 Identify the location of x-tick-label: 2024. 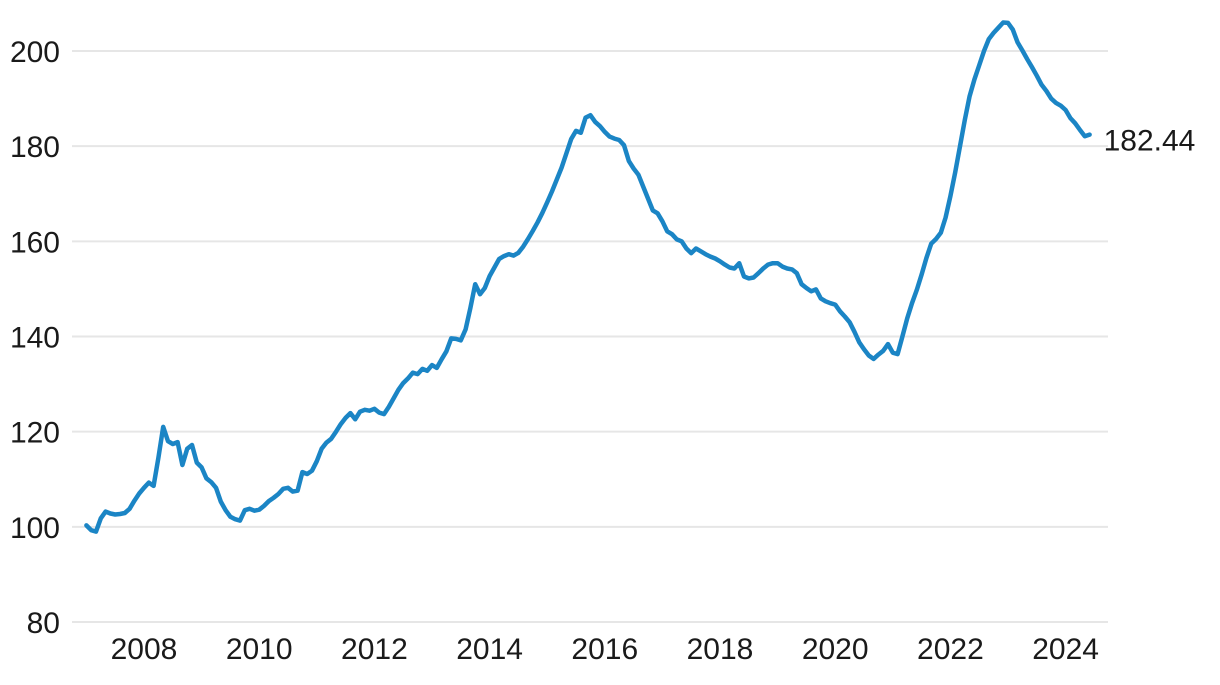
(1065, 649).